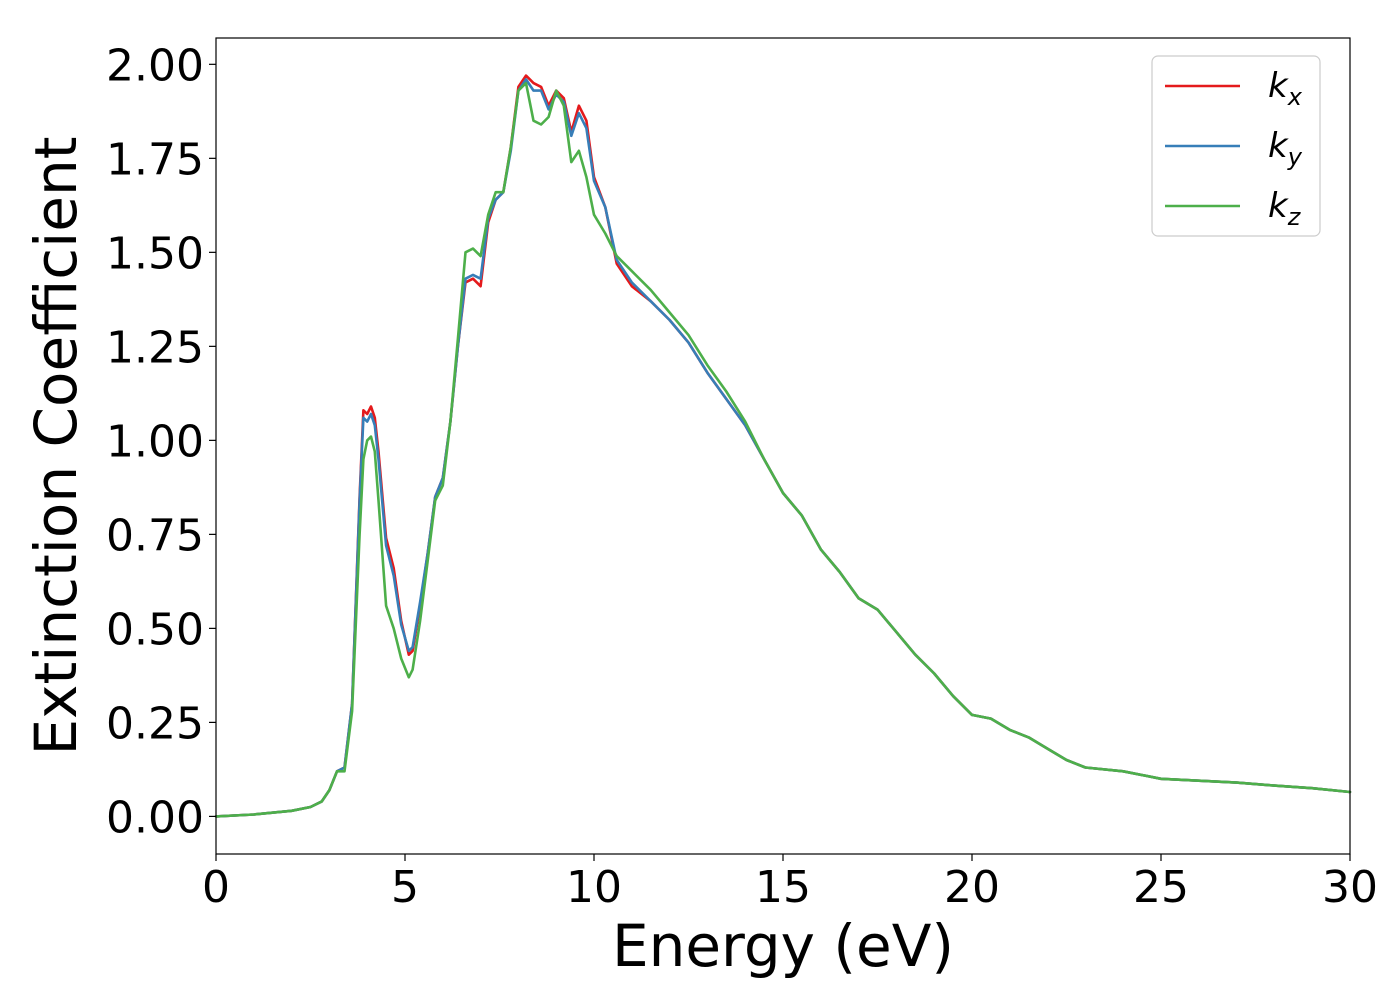  I want to click on y-tick-label: 1.25, so click(155, 347).